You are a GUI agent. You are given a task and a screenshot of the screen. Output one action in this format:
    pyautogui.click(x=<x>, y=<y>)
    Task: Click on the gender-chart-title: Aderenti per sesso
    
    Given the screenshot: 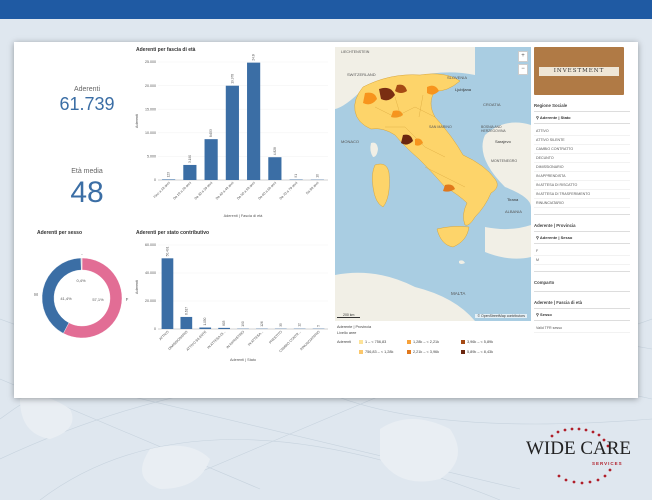 What is the action you would take?
    pyautogui.click(x=60, y=233)
    